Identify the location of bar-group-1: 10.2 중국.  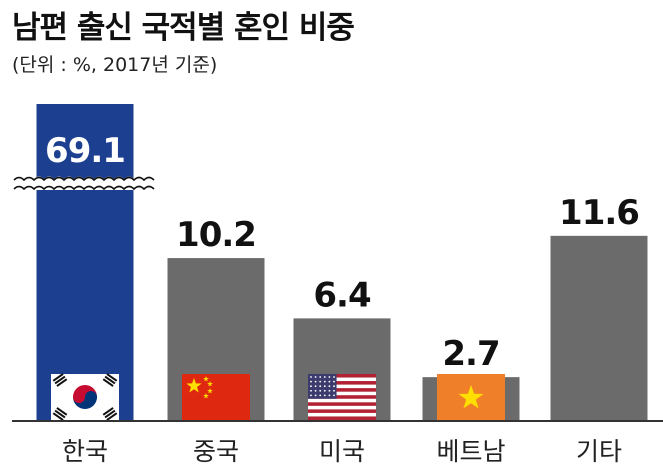
(216, 340).